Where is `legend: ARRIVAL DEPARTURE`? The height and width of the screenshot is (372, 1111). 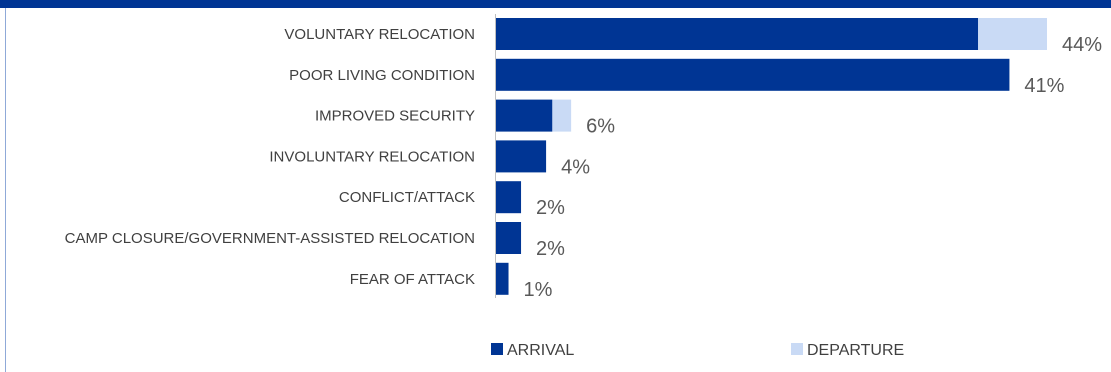
legend: ARRIVAL DEPARTURE is located at coordinates (697, 350).